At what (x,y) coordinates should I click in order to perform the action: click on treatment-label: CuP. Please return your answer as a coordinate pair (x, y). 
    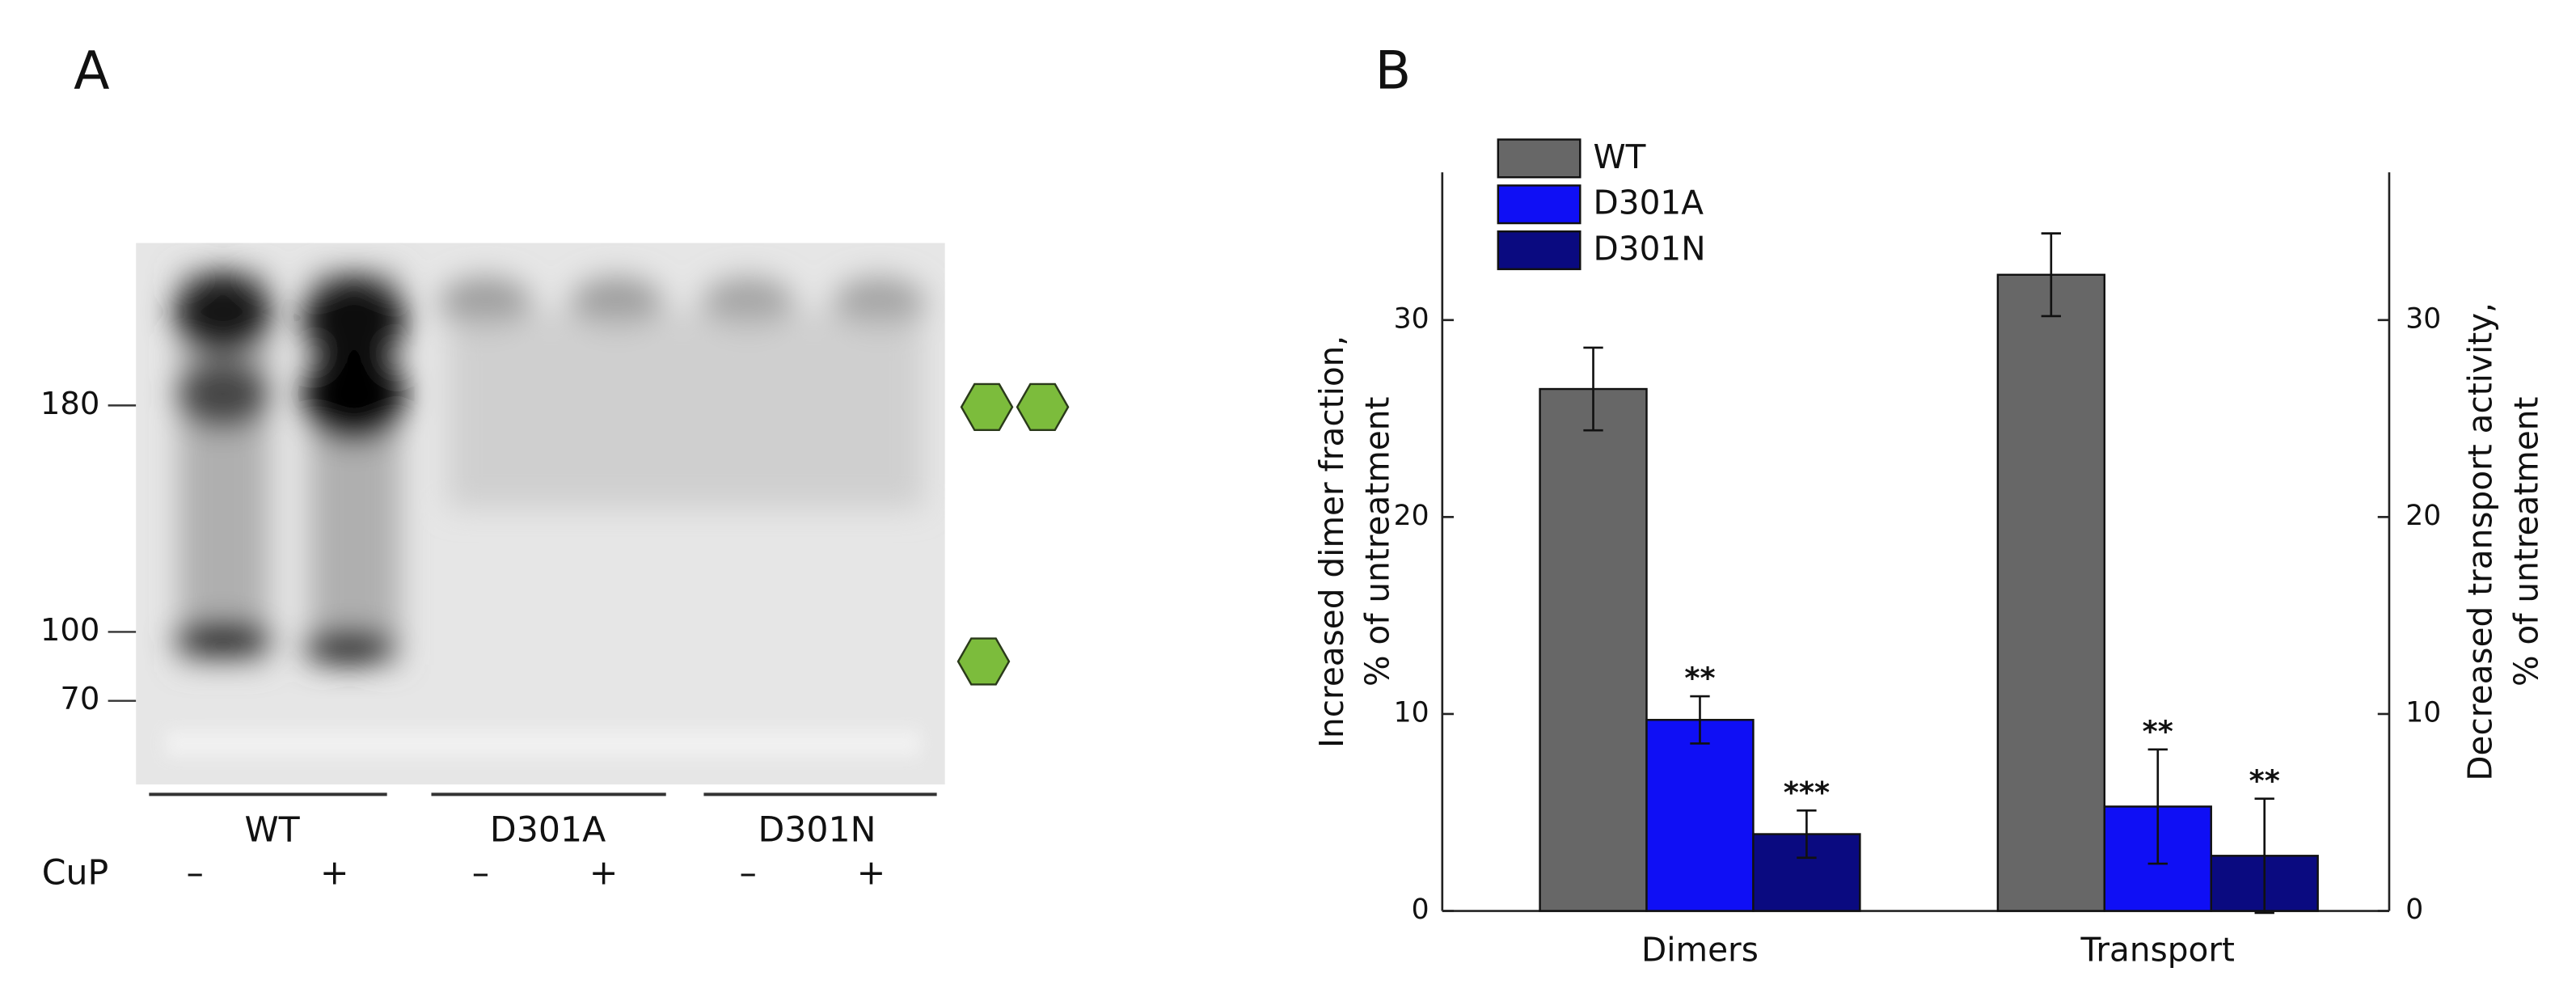
    Looking at the image, I should click on (75, 872).